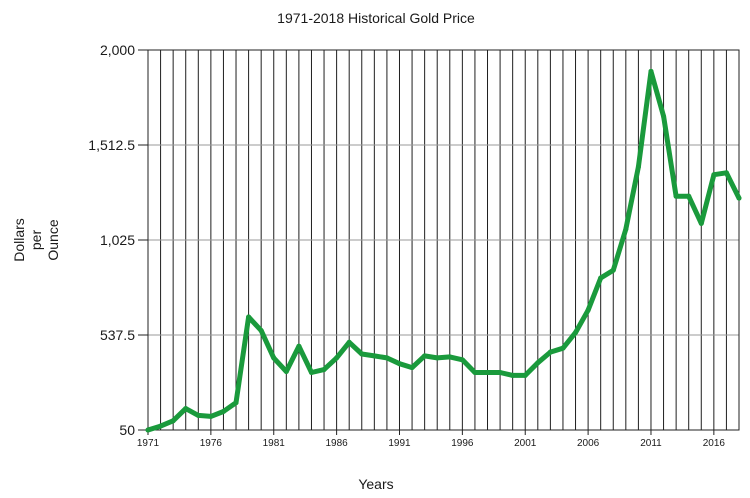  Describe the element at coordinates (538, 363) in the screenshot. I see `data-point-2002` at that location.